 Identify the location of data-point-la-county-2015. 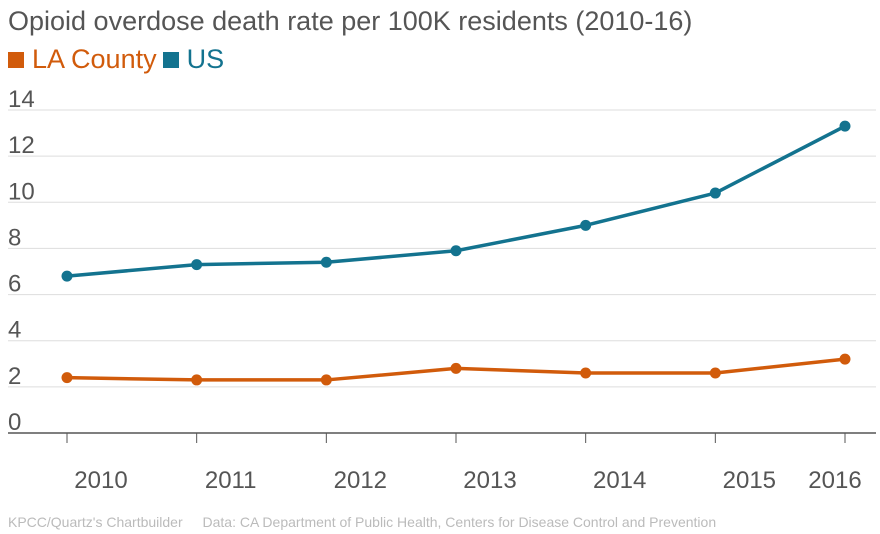
(715, 373).